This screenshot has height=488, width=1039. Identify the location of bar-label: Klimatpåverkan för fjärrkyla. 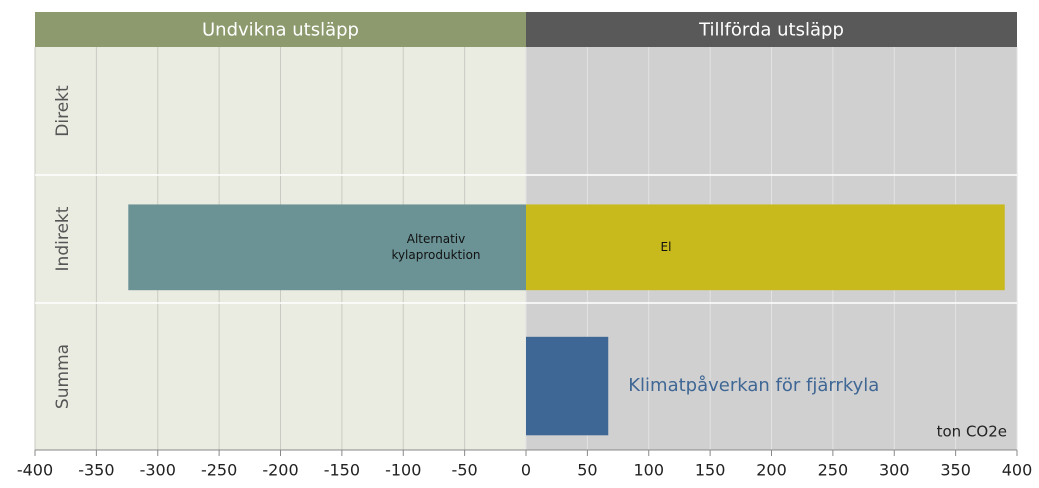
(754, 386).